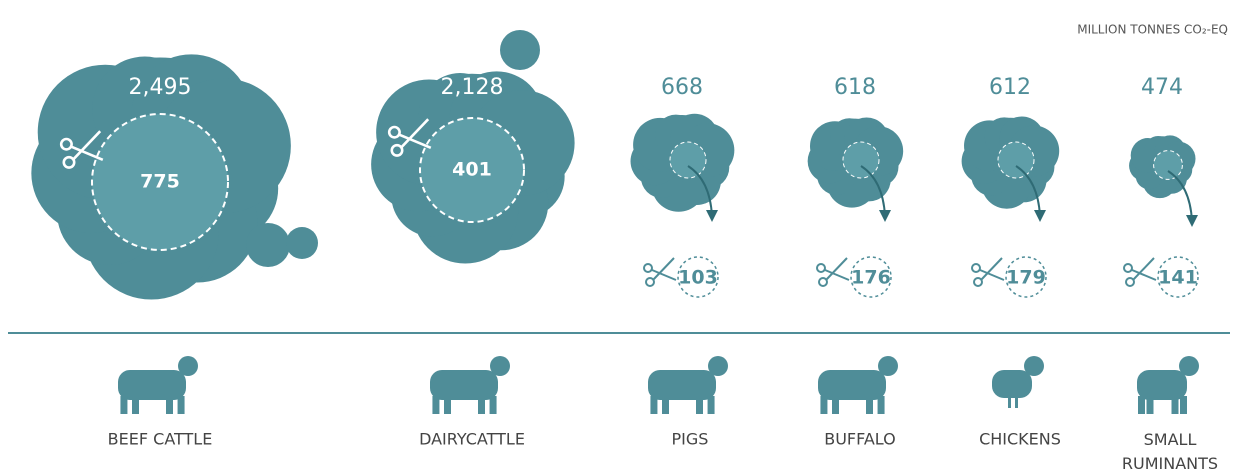 The image size is (1239, 476). What do you see at coordinates (1170, 439) in the screenshot?
I see `label-line: SMALL` at bounding box center [1170, 439].